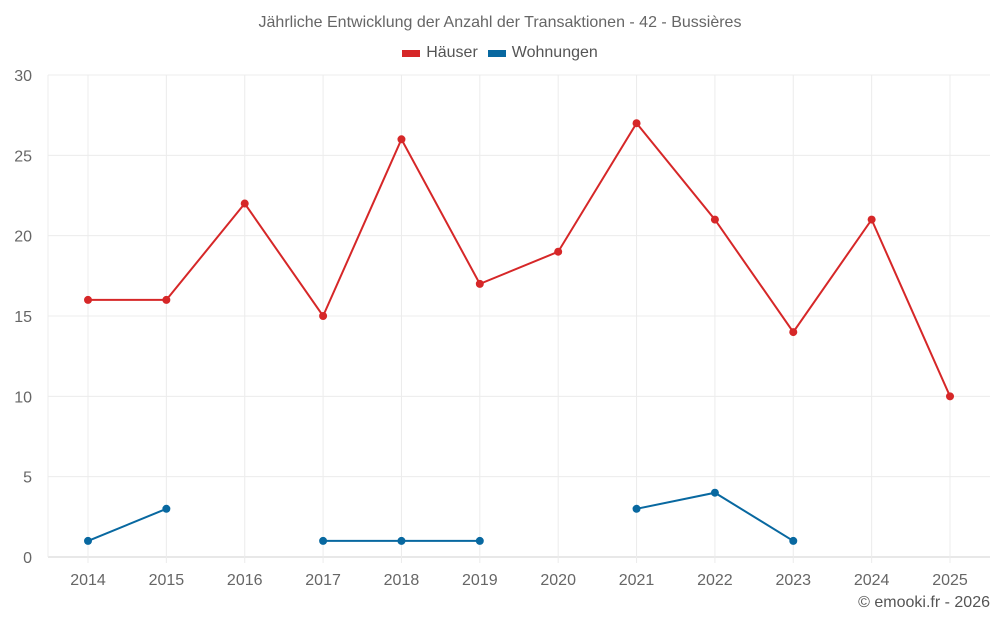  I want to click on legend: Häuser Wohnungen, so click(500, 53).